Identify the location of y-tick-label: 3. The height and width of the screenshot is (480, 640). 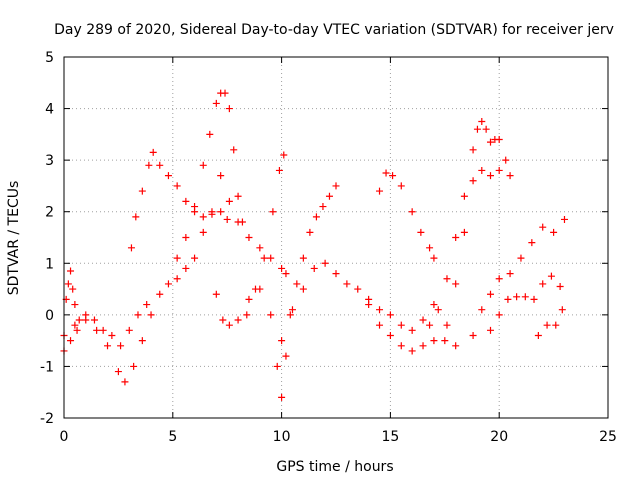
(49, 161).